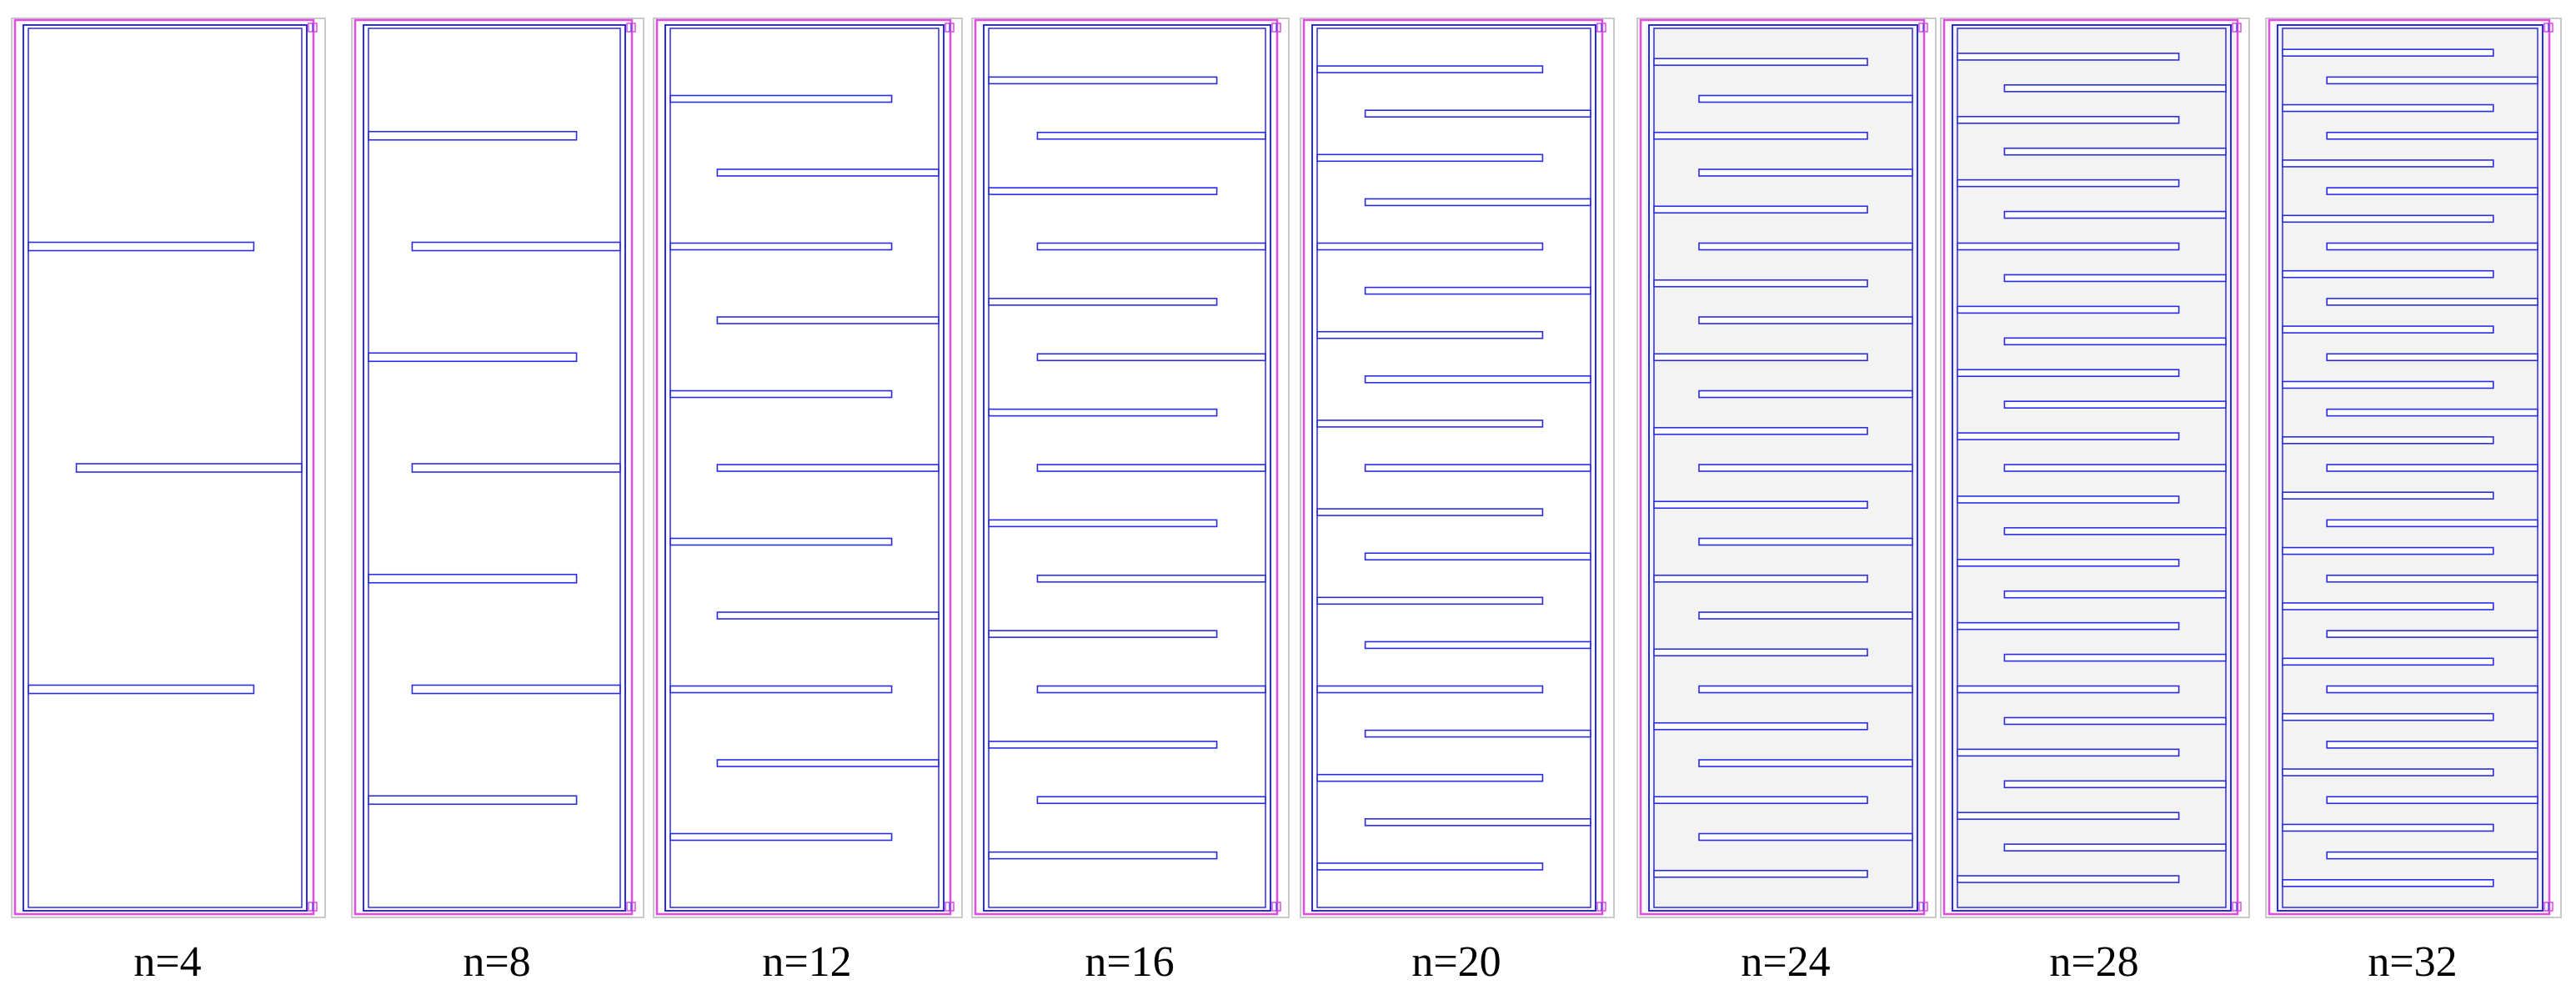 Image resolution: width=2576 pixels, height=990 pixels. I want to click on panel-label-n28: n=28, so click(2093, 962).